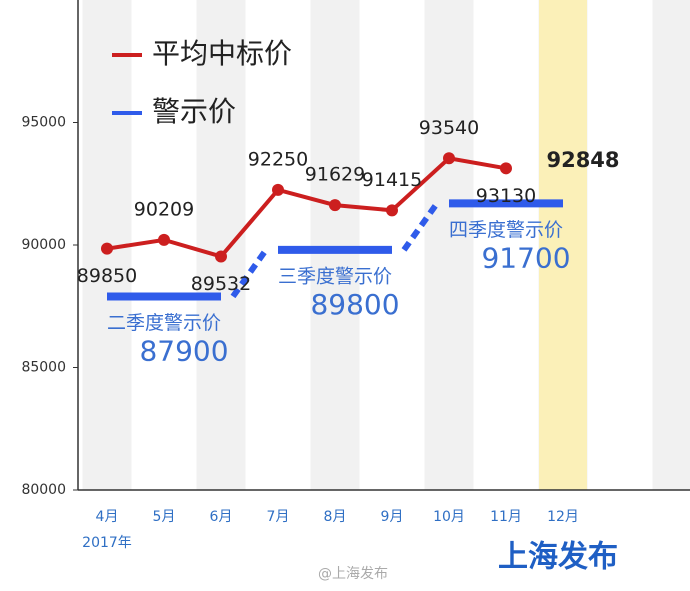  I want to click on x-note: 2017年, so click(107, 543).